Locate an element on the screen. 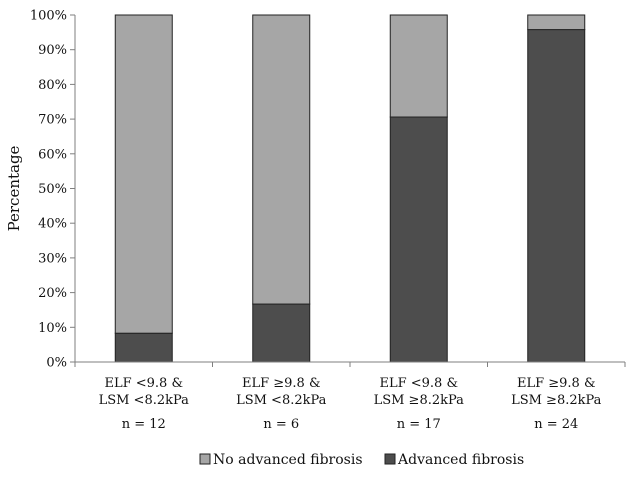 The image size is (636, 477). x-category-count: n = 17 is located at coordinates (419, 424).